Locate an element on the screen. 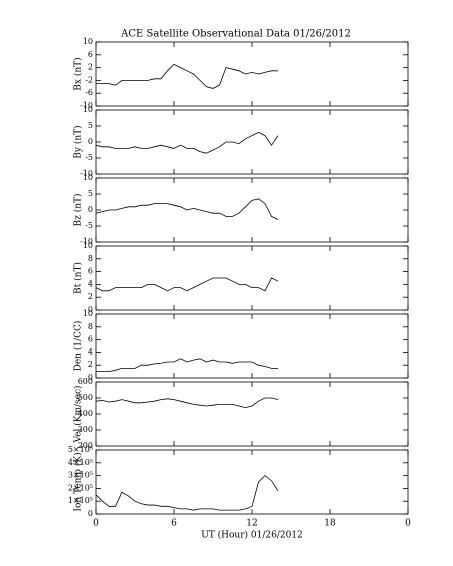  y-axis-label: Vel (Km/sec) is located at coordinates (78, 414).